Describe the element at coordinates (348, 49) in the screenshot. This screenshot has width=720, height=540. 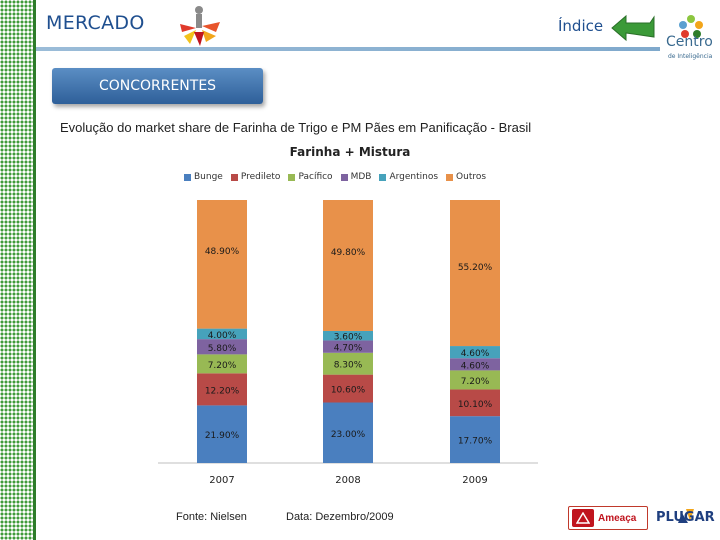
I see `header-divider` at that location.